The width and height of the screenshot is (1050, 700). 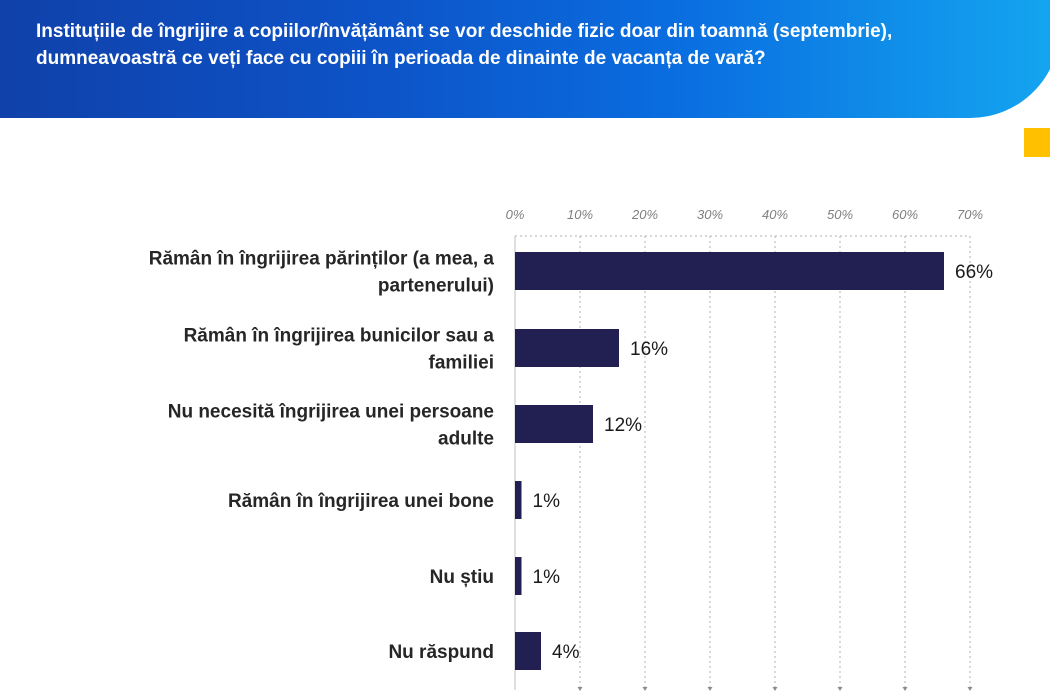 I want to click on category-label: Nu știu, so click(x=462, y=577).